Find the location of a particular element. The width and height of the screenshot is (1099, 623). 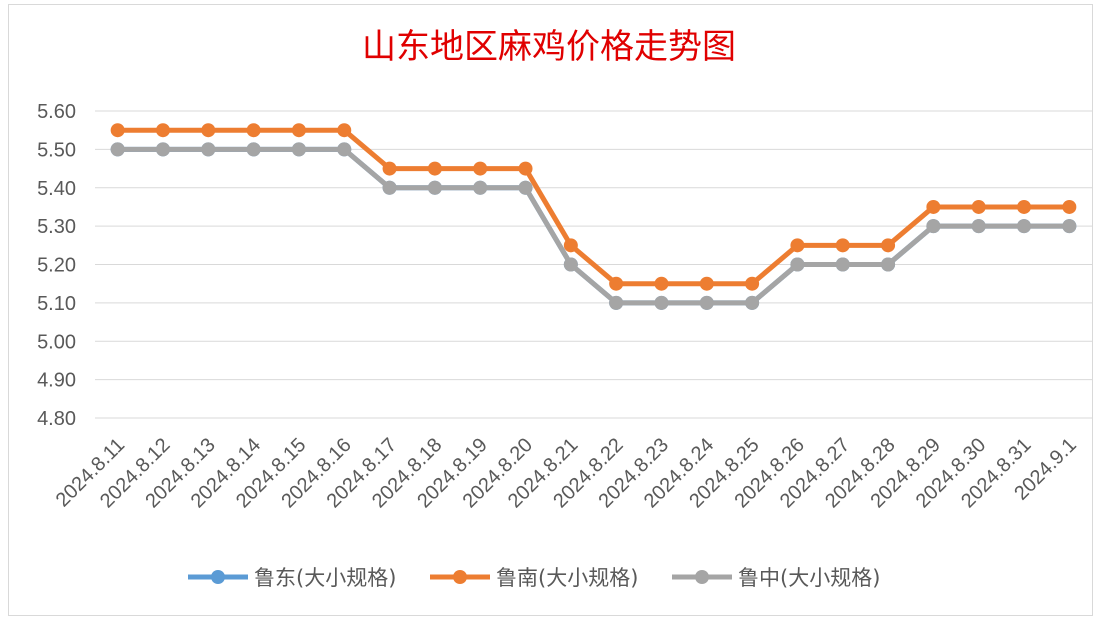

y-tick-label: 5.50 is located at coordinates (56, 150).